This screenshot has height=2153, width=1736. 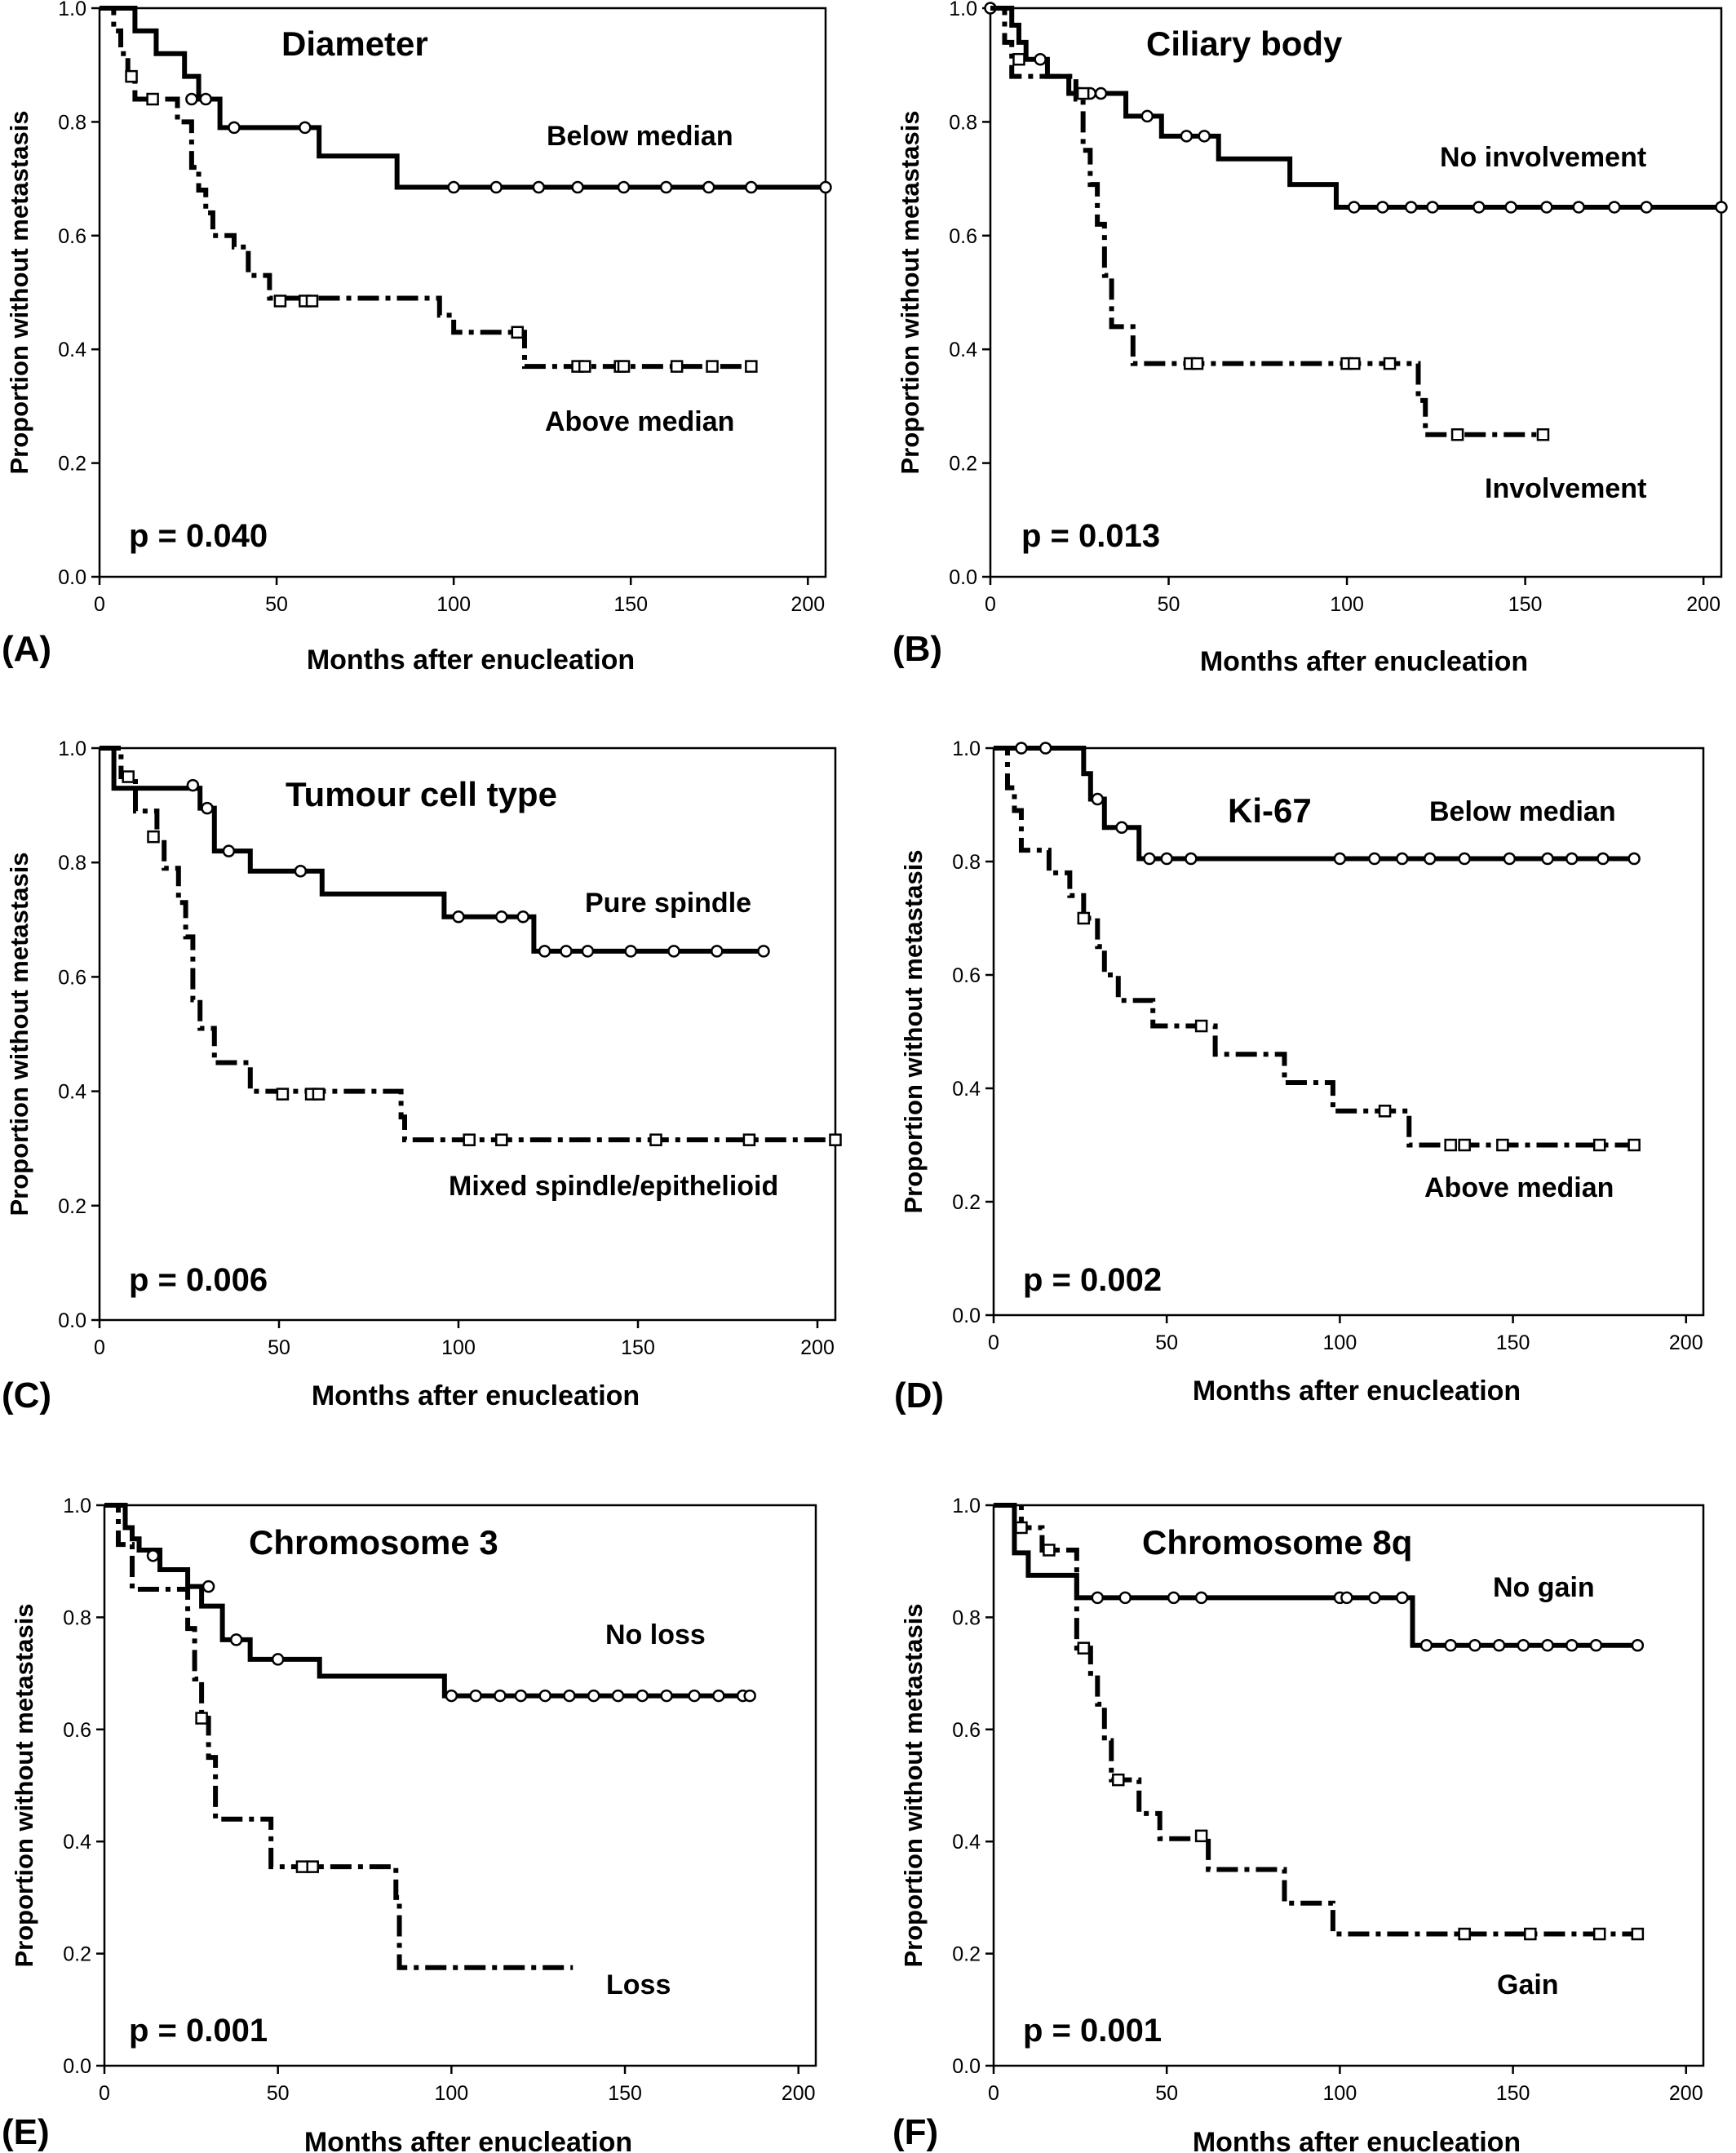 I want to click on x-axis-label: Months after enucleation, so click(x=1357, y=1391).